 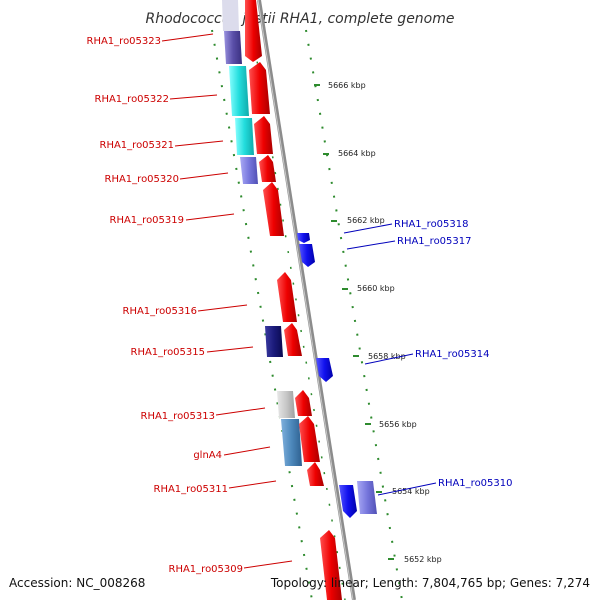 What do you see at coordinates (376, 288) in the screenshot?
I see `kbp-label: 5660 kbp` at bounding box center [376, 288].